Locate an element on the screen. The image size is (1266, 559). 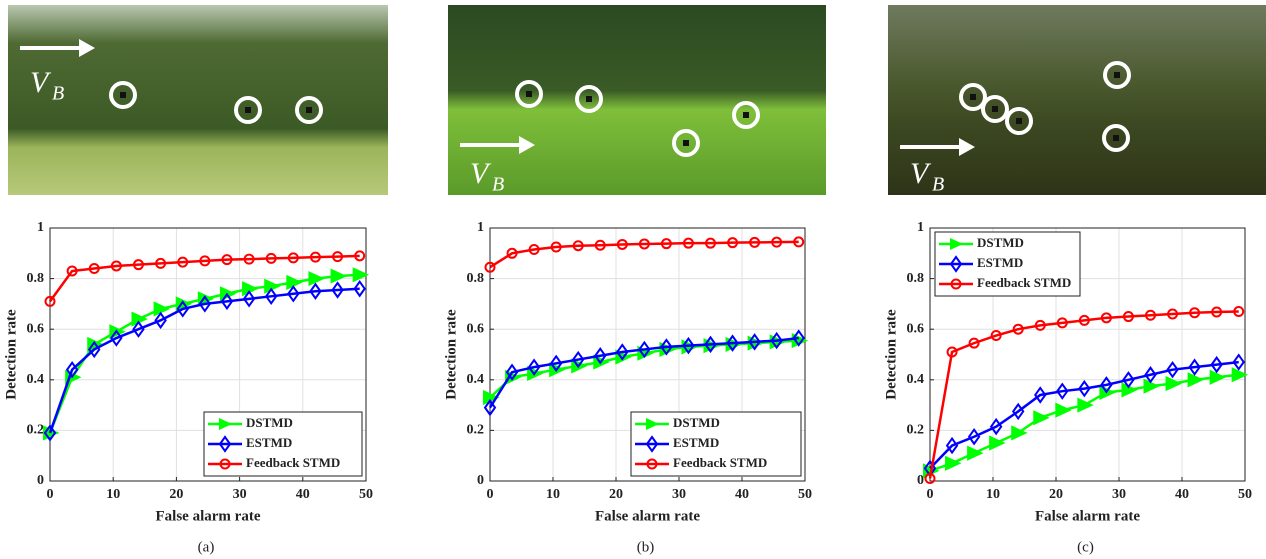
x-tick-label: 40 is located at coordinates (742, 494).